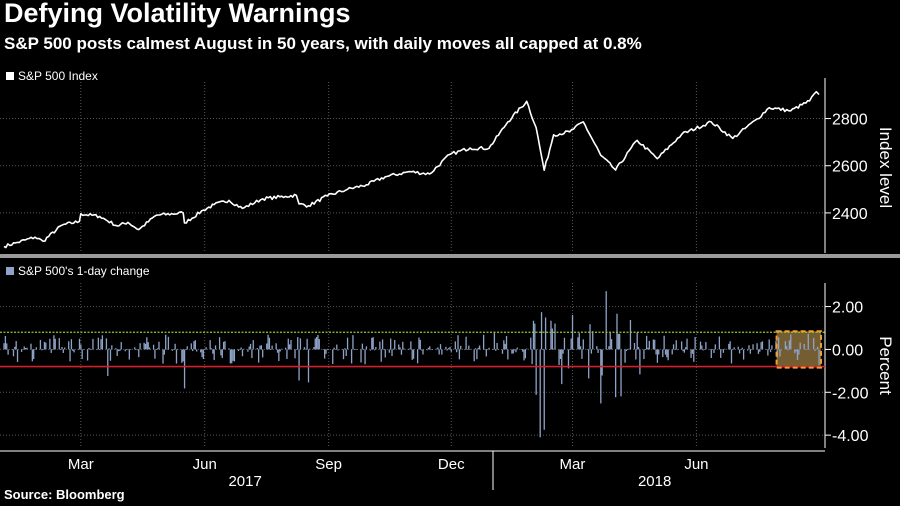 The width and height of the screenshot is (900, 506). Describe the element at coordinates (847, 308) in the screenshot. I see `y-tick-label: 2.00` at that location.